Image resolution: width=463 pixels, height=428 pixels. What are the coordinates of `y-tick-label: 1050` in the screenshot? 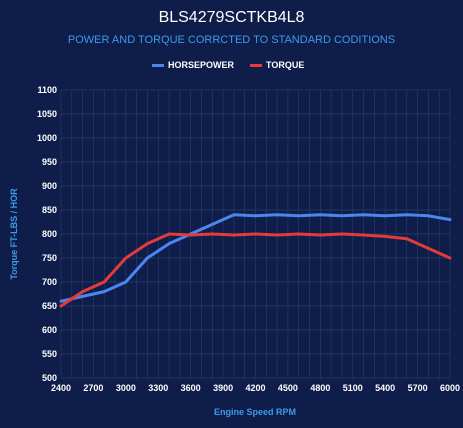 It's located at (47, 114).